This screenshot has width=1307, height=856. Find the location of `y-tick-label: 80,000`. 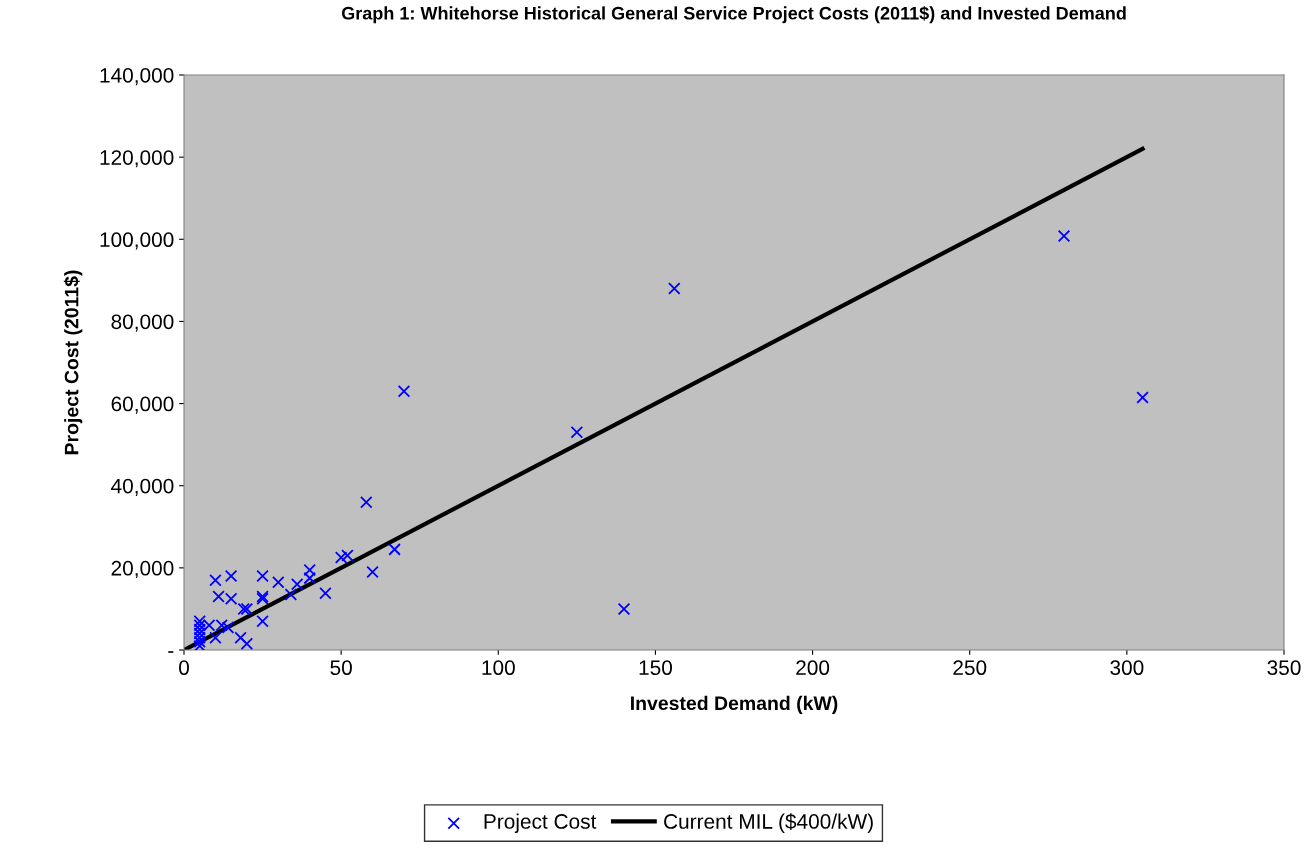

y-tick-label: 80,000 is located at coordinates (142, 323).